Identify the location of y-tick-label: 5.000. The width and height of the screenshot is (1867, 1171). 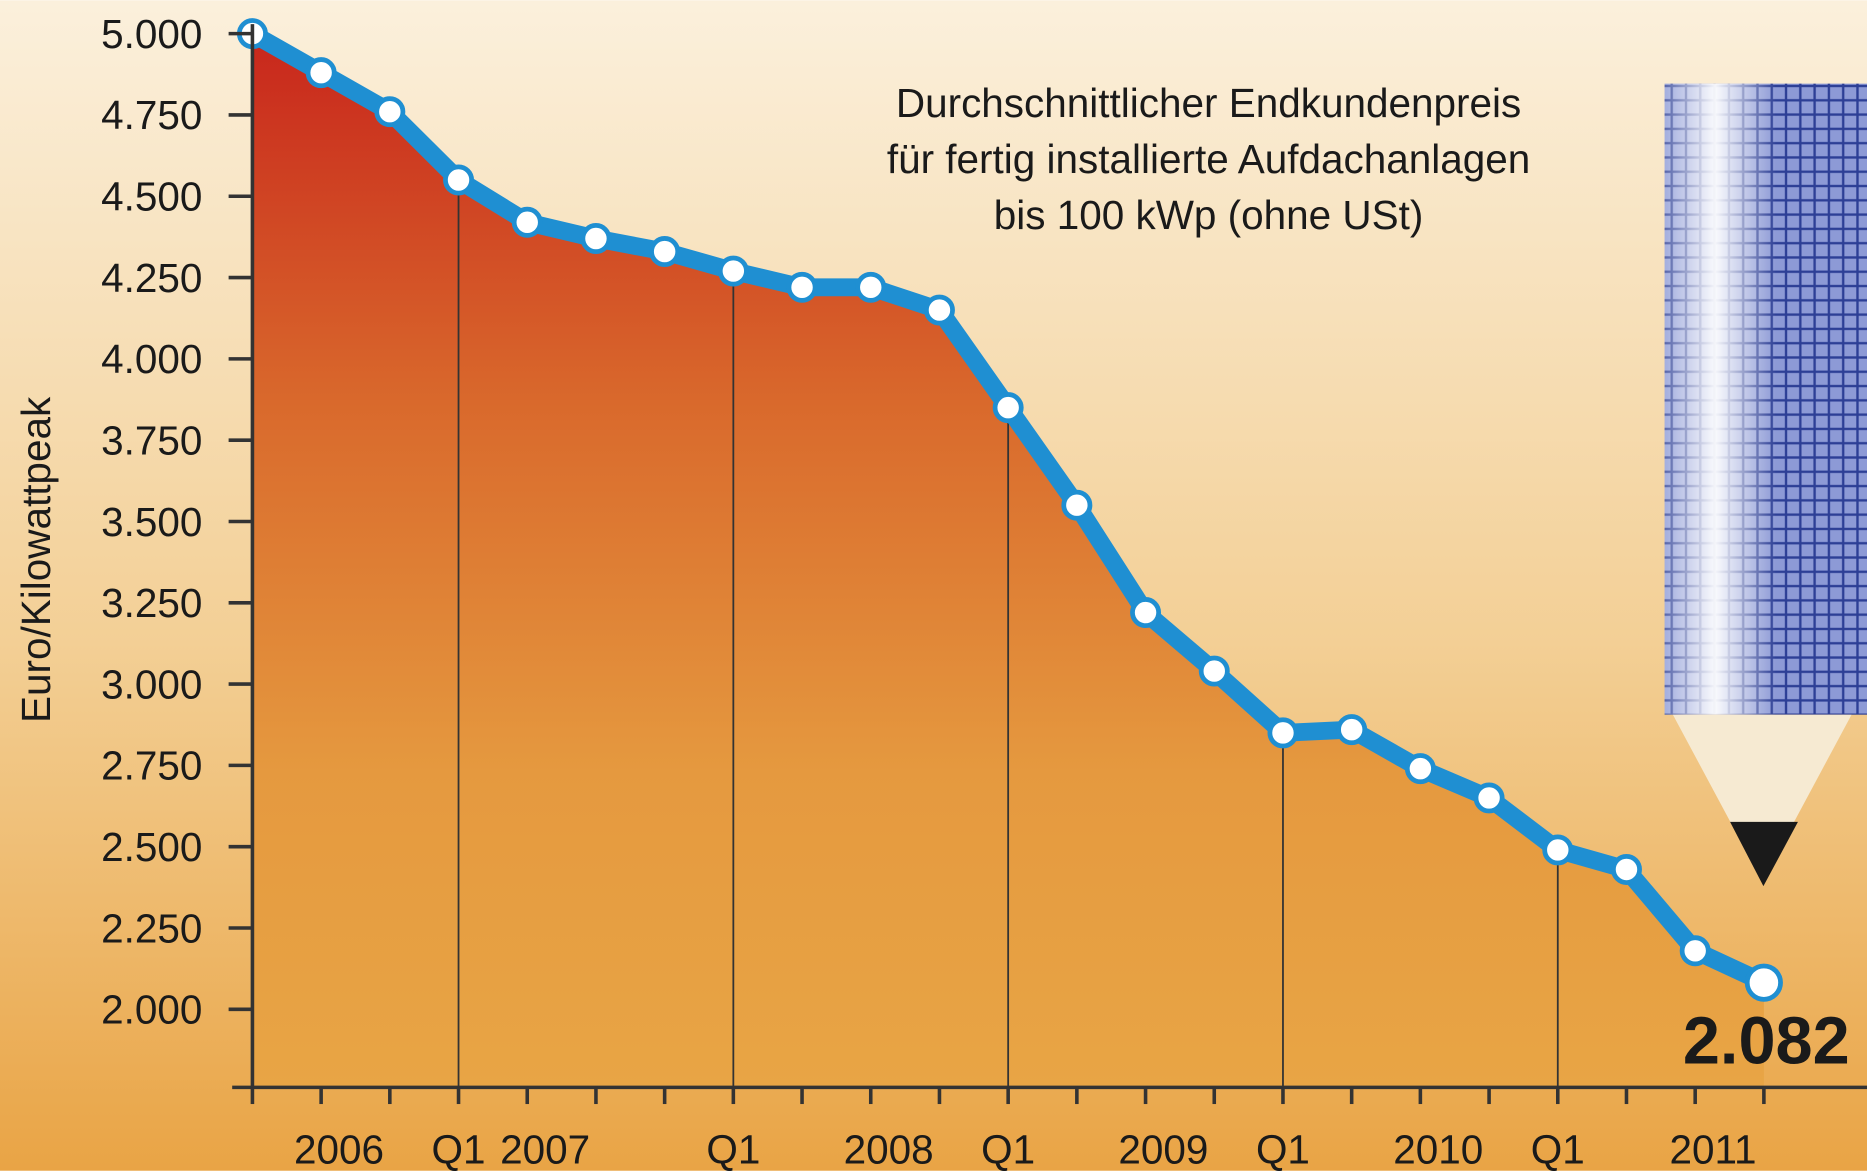
(151, 34).